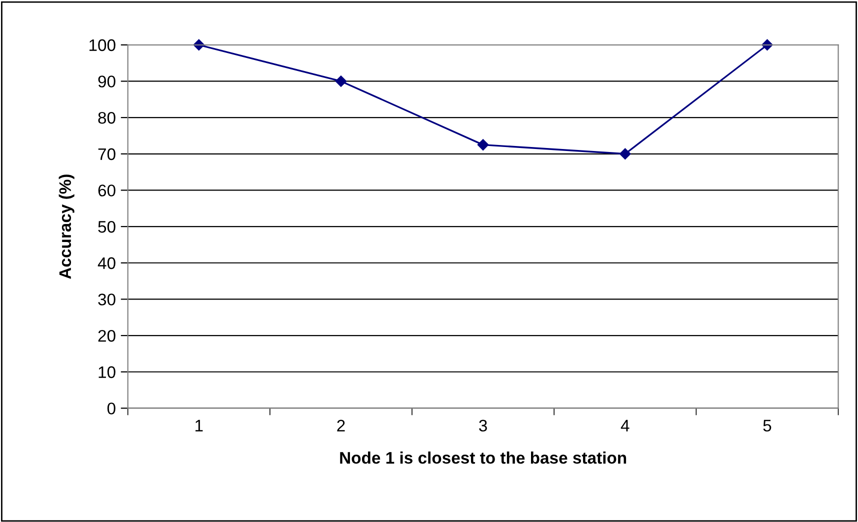  I want to click on y-tick-label: 100, so click(103, 45).